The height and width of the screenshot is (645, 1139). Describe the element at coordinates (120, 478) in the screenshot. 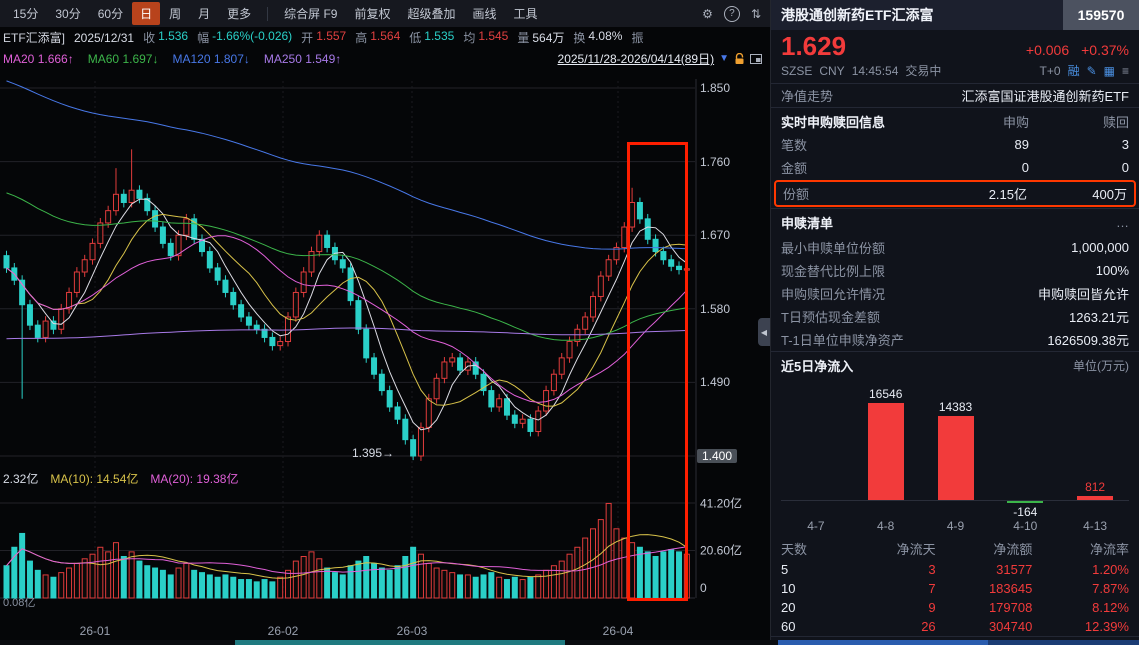

I see `volume-indicator-bar: 2.32亿 MA(10): 14.54亿 MA(20): 19.38亿` at that location.